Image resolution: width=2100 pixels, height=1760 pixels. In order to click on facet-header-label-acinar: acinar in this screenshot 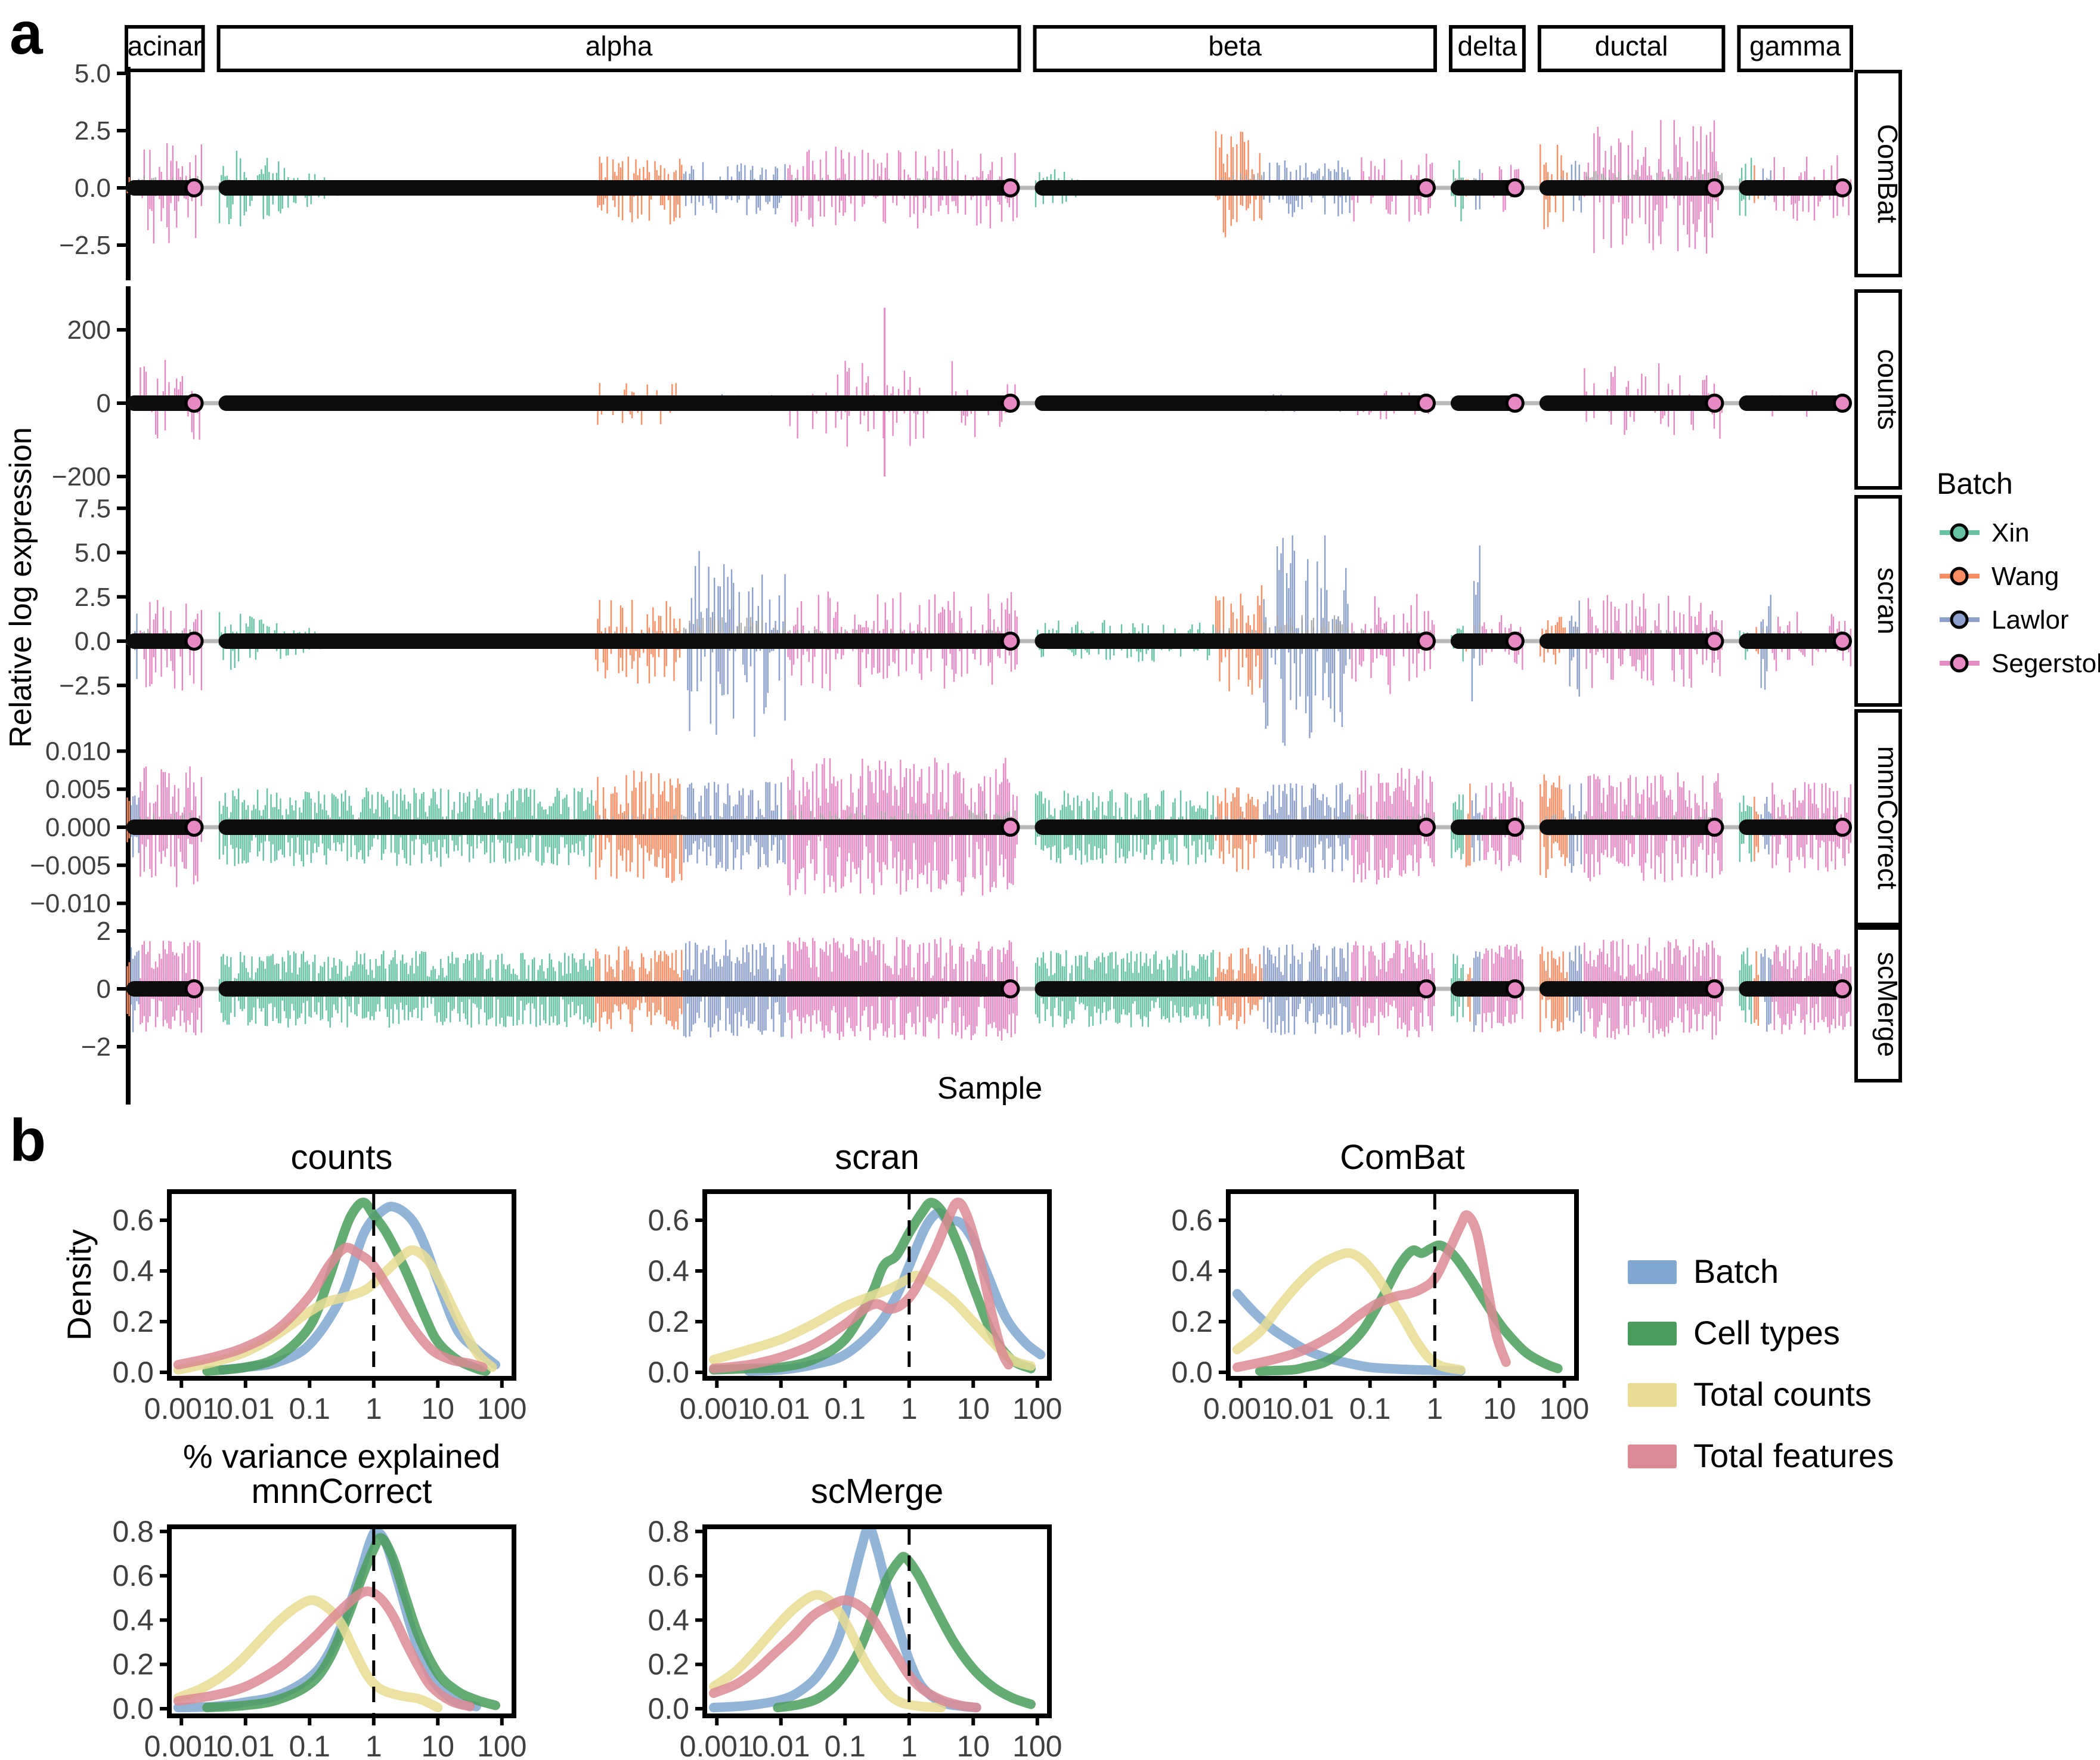, I will do `click(165, 46)`.